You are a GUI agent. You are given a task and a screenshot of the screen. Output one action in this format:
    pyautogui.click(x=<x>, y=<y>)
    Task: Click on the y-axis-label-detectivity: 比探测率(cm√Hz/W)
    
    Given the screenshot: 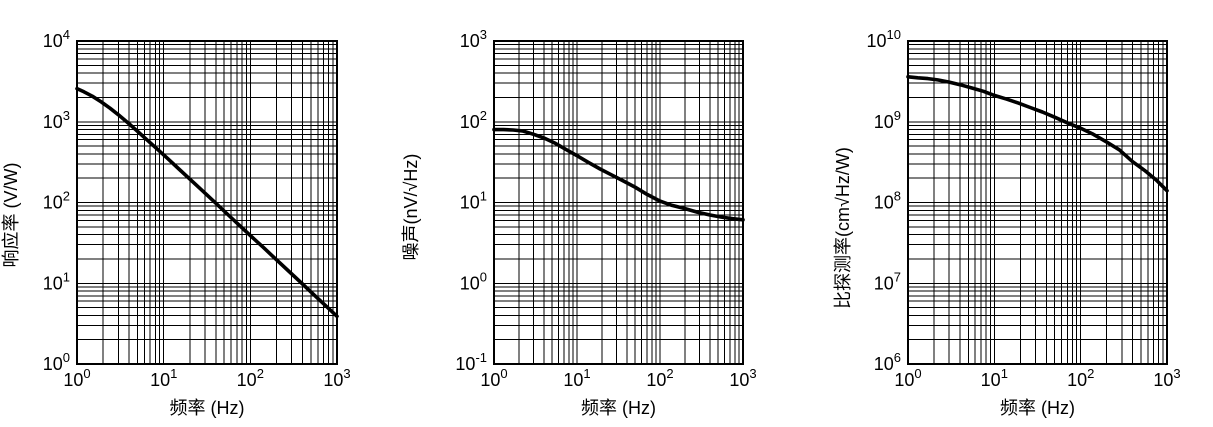 What is the action you would take?
    pyautogui.click(x=843, y=228)
    